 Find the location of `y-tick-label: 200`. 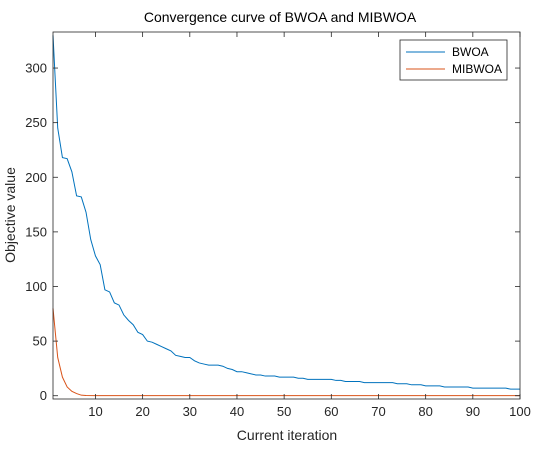

y-tick-label: 200 is located at coordinates (36, 177).